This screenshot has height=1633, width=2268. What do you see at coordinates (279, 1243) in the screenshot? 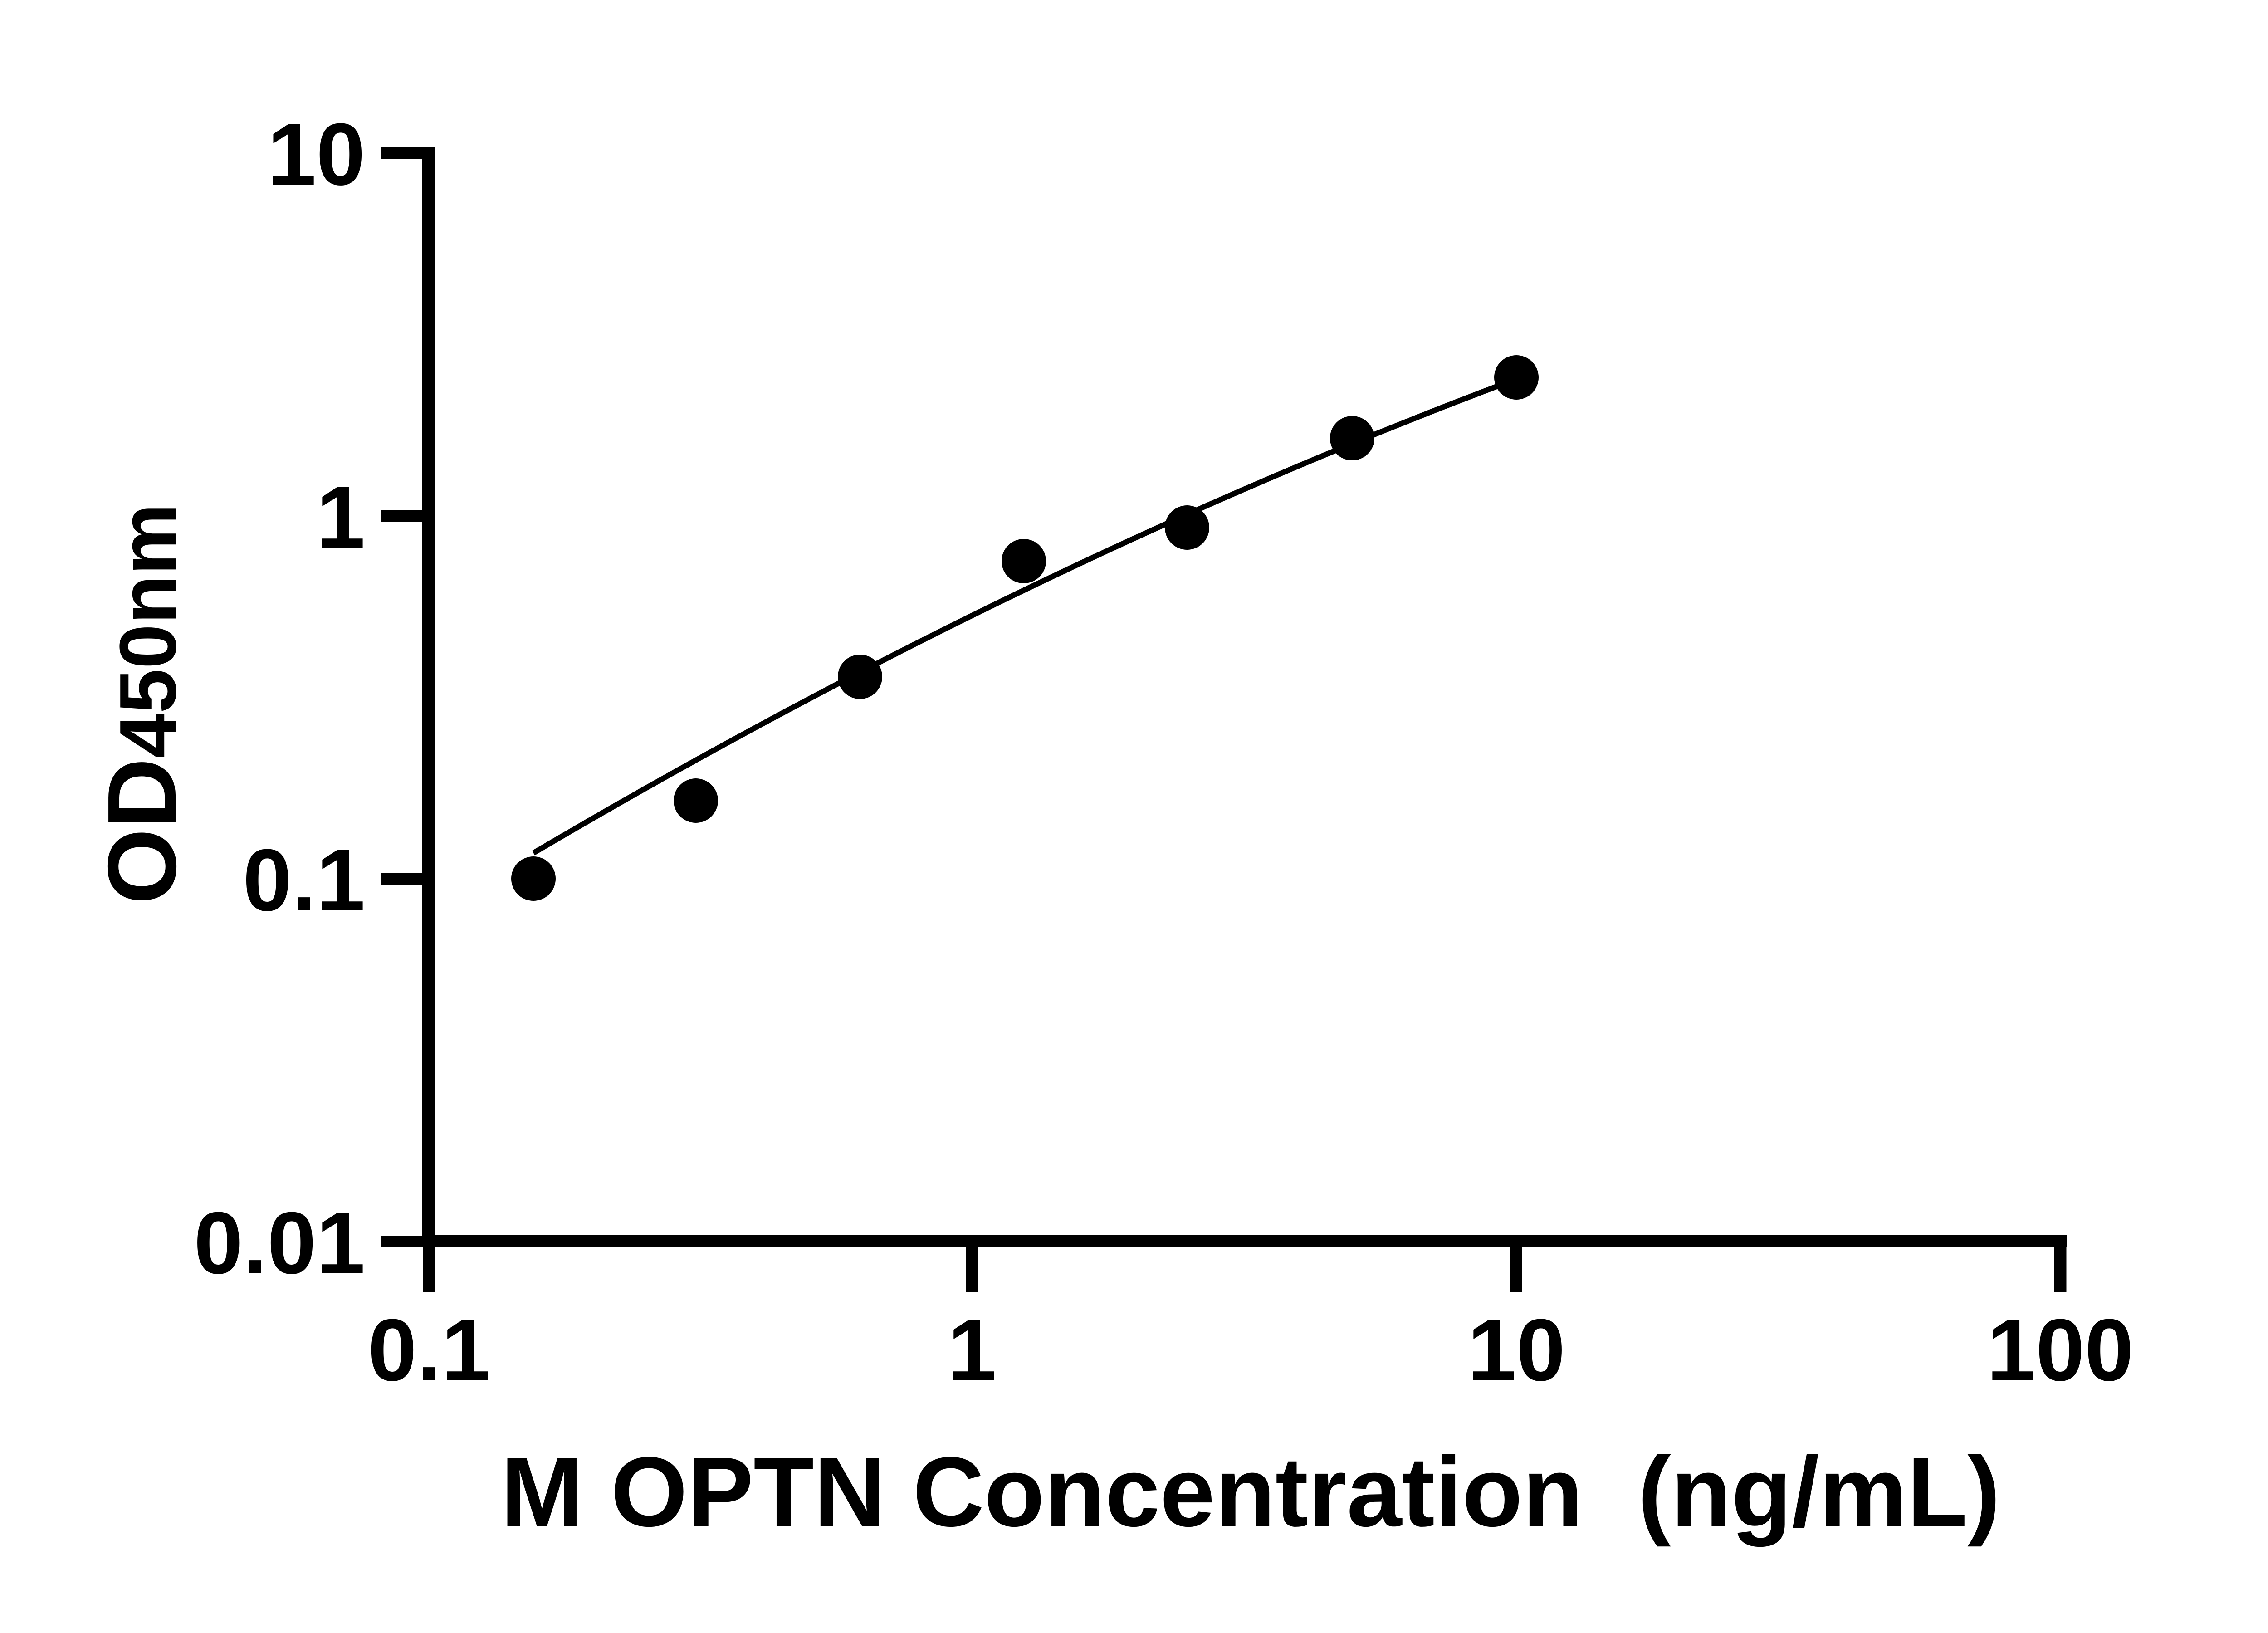
I see `svg-text: 0.01` at bounding box center [279, 1243].